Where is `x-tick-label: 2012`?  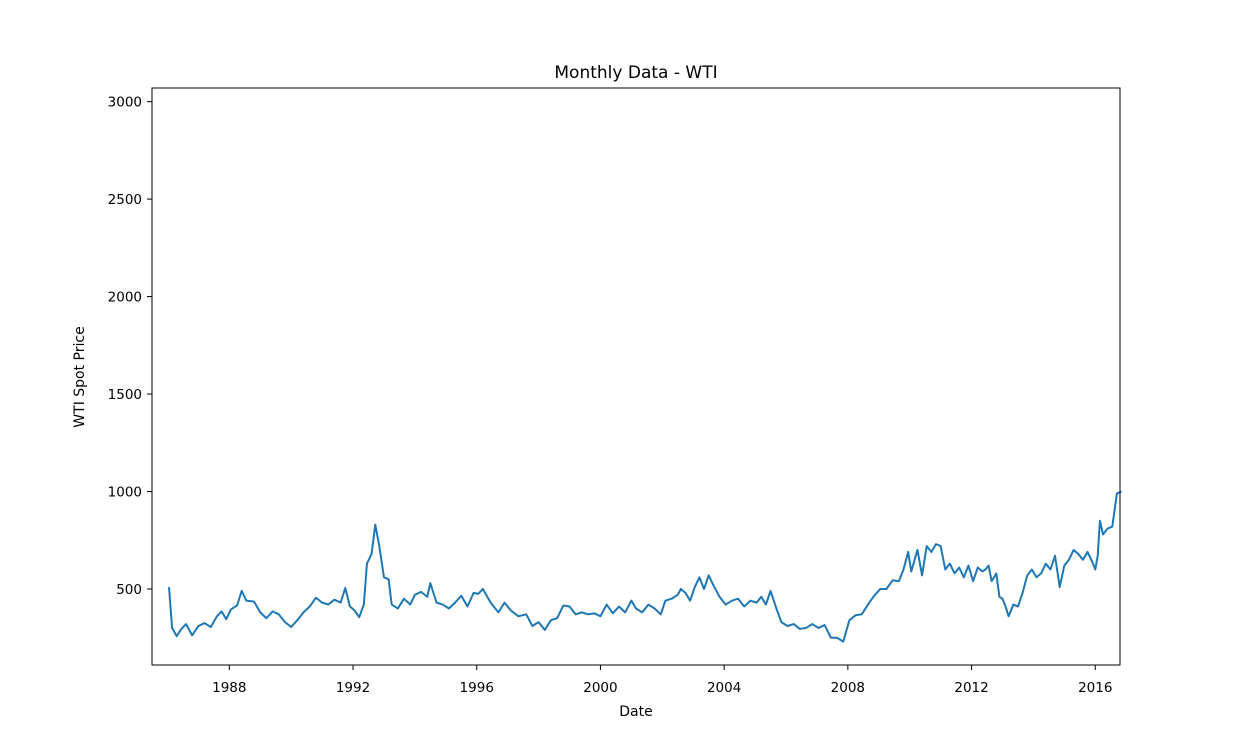
x-tick-label: 2012 is located at coordinates (971, 688).